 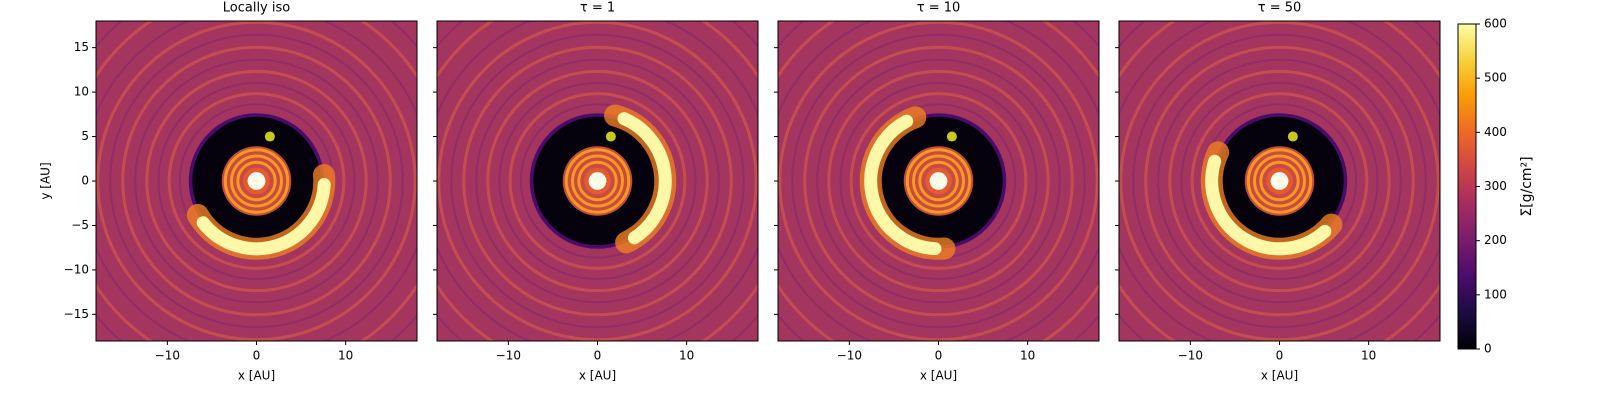 I want to click on panel-title: τ = 10, so click(x=939, y=8).